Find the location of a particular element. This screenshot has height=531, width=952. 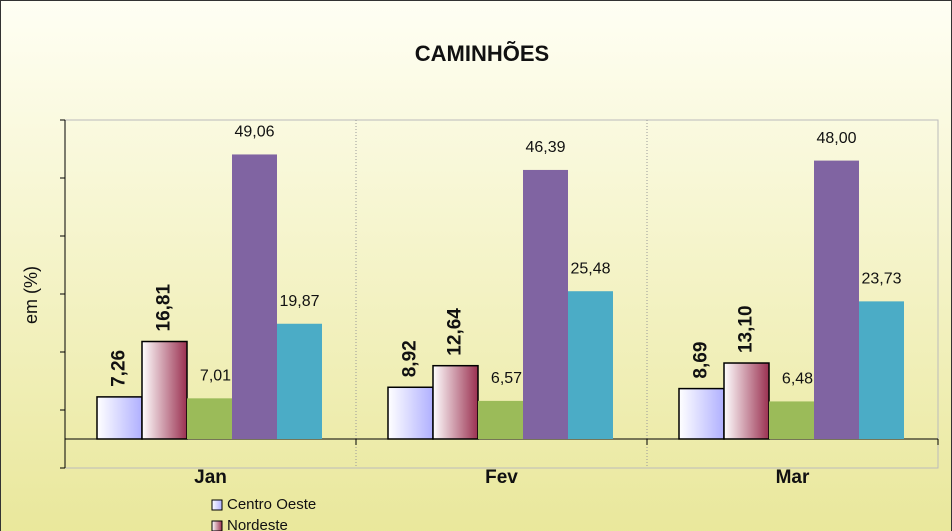

x-tick-label: Jan is located at coordinates (210, 477).